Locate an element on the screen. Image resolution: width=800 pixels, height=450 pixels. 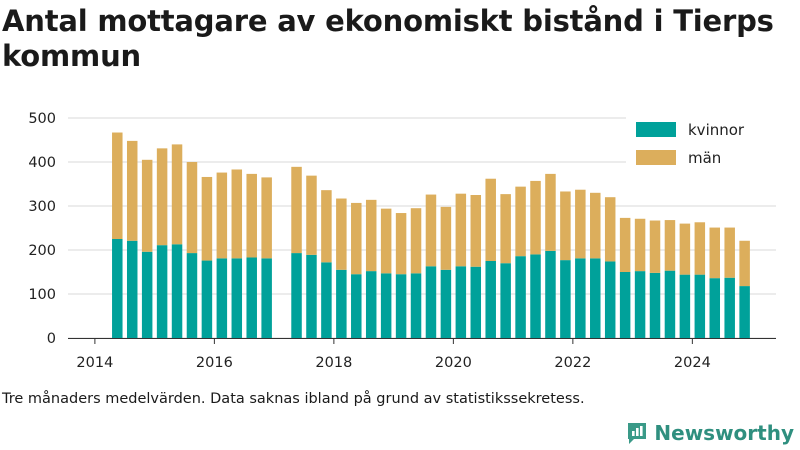
legend-label-man: män is located at coordinates (704, 158).